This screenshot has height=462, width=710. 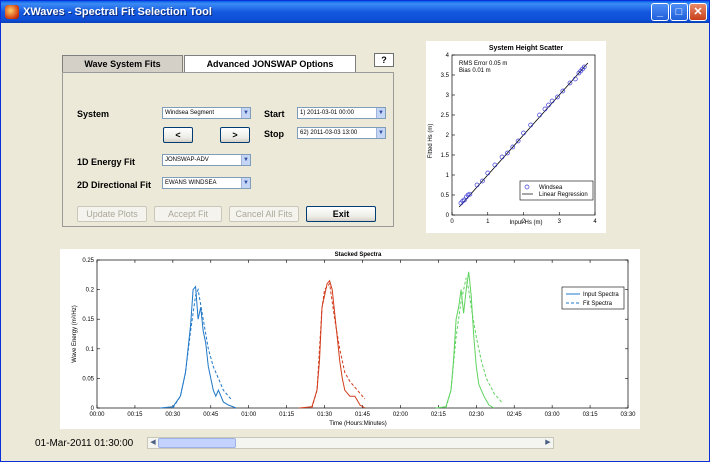 What do you see at coordinates (211, 415) in the screenshot?
I see `spectra-xtick-label: 00:45` at bounding box center [211, 415].